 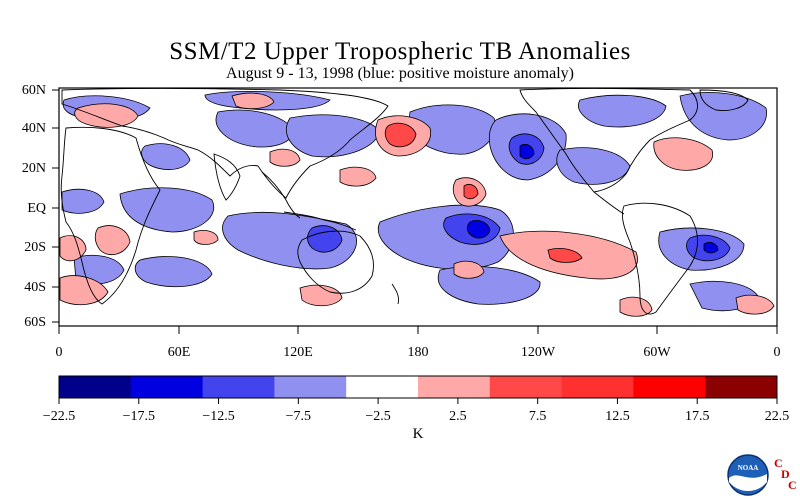 What do you see at coordinates (55, 206) in the screenshot?
I see `lat-ticks` at bounding box center [55, 206].